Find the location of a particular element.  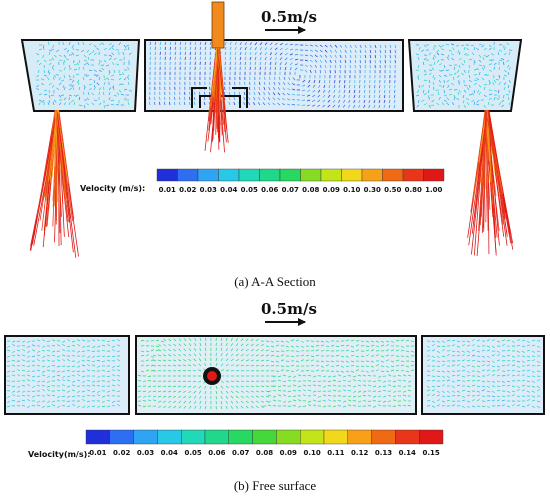

panel-b-caption-letter: (b) is located at coordinates (241, 485).